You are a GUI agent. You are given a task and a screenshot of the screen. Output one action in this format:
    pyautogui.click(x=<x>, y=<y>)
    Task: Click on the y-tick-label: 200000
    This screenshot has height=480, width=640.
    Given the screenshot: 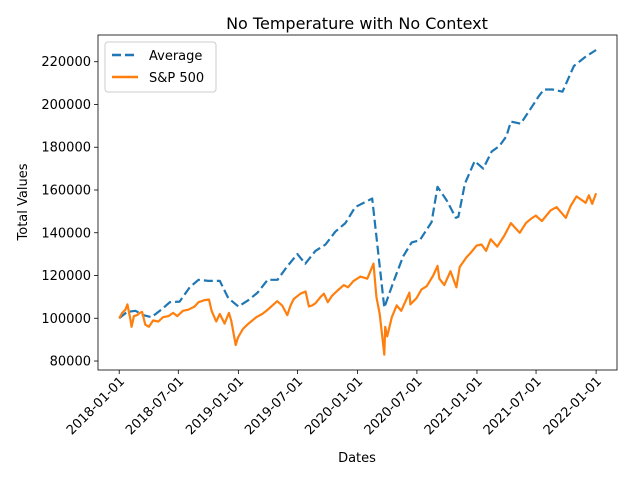 What is the action you would take?
    pyautogui.click(x=66, y=105)
    